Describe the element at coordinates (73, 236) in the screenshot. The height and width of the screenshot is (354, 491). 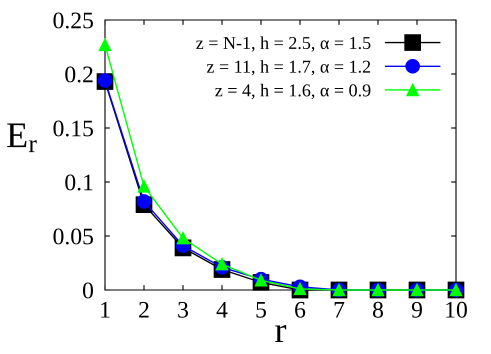
I see `y-tick-label: 0.05` at that location.